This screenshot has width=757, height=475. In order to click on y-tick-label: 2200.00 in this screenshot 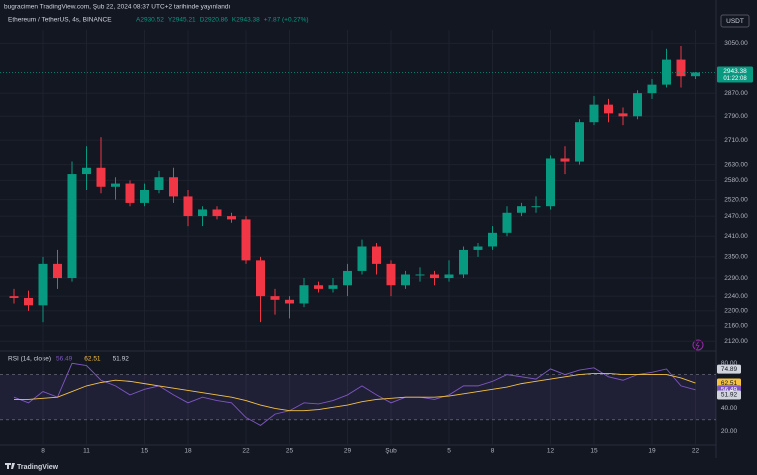, I will do `click(736, 311)`.